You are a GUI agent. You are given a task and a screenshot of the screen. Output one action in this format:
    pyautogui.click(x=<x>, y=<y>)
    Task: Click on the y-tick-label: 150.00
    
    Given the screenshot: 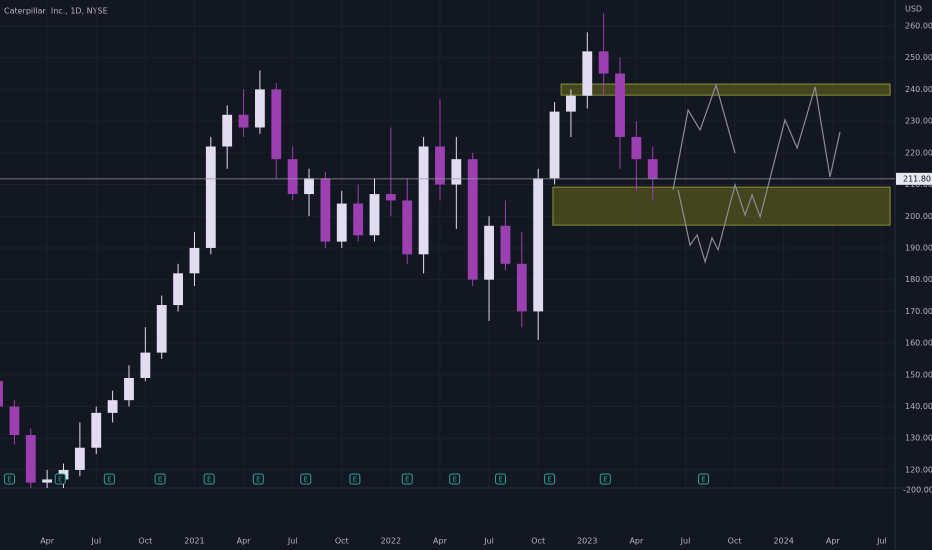 What is the action you would take?
    pyautogui.click(x=918, y=374)
    